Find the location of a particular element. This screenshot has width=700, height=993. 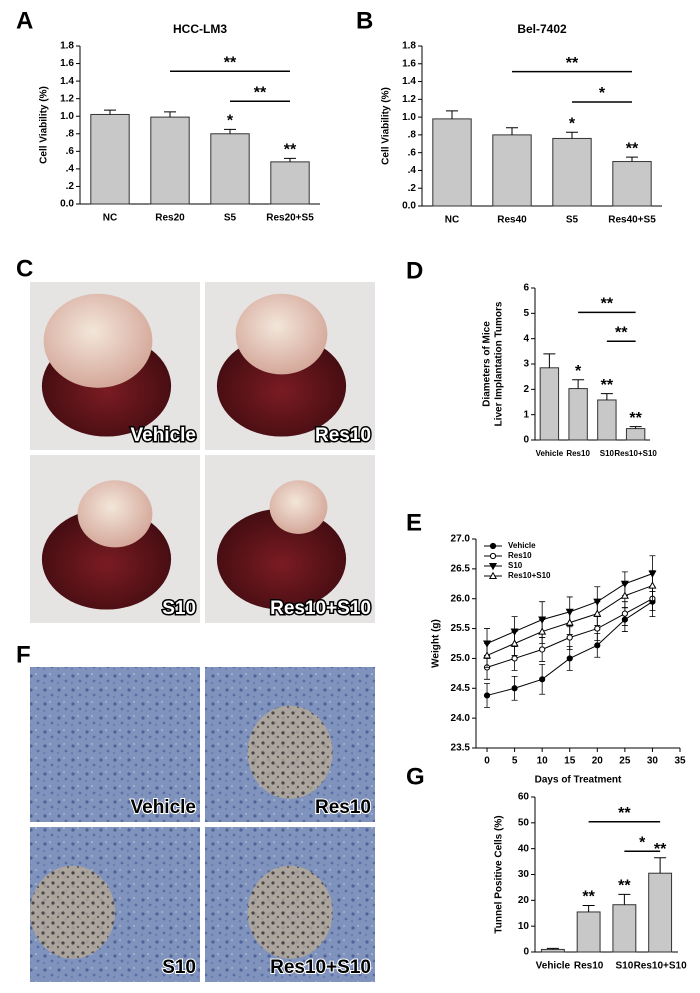

chart-title: HCC-LM3 is located at coordinates (200, 29).